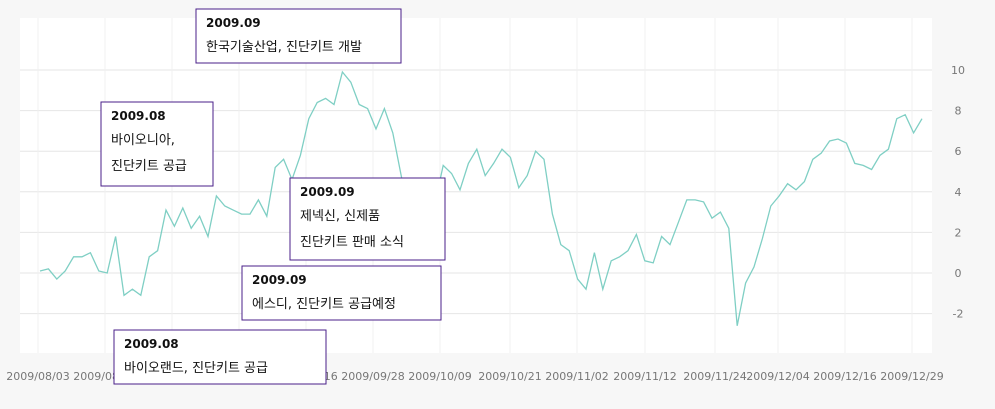 This screenshot has height=409, width=995. What do you see at coordinates (958, 111) in the screenshot?
I see `y-tick-label: 8` at bounding box center [958, 111].